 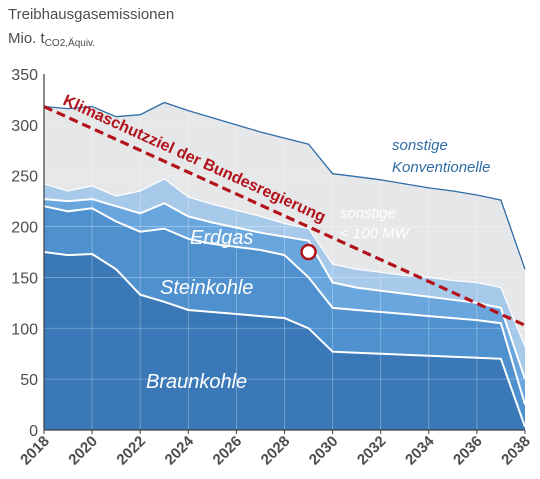 I want to click on y-axis-unit-prefix: Mio. t, so click(x=26, y=38).